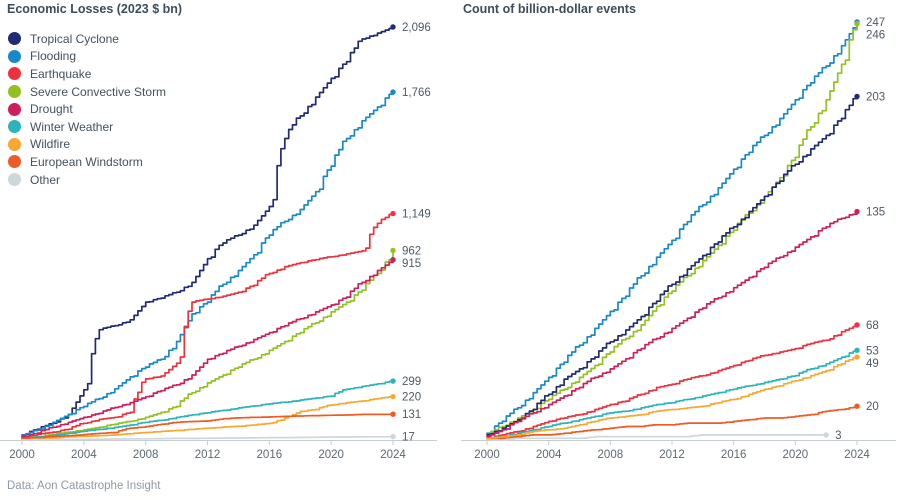 The image size is (900, 498). What do you see at coordinates (72, 126) in the screenshot?
I see `legend-label: Winter Weather` at bounding box center [72, 126].